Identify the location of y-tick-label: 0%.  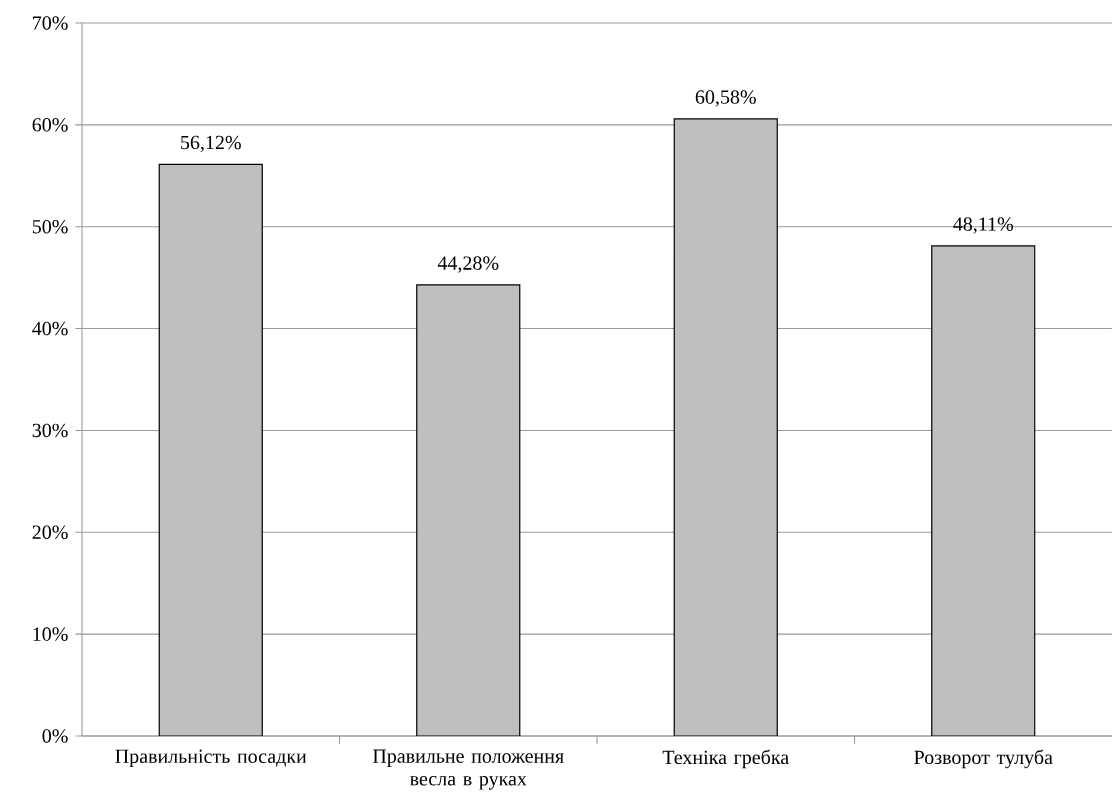
(55, 736).